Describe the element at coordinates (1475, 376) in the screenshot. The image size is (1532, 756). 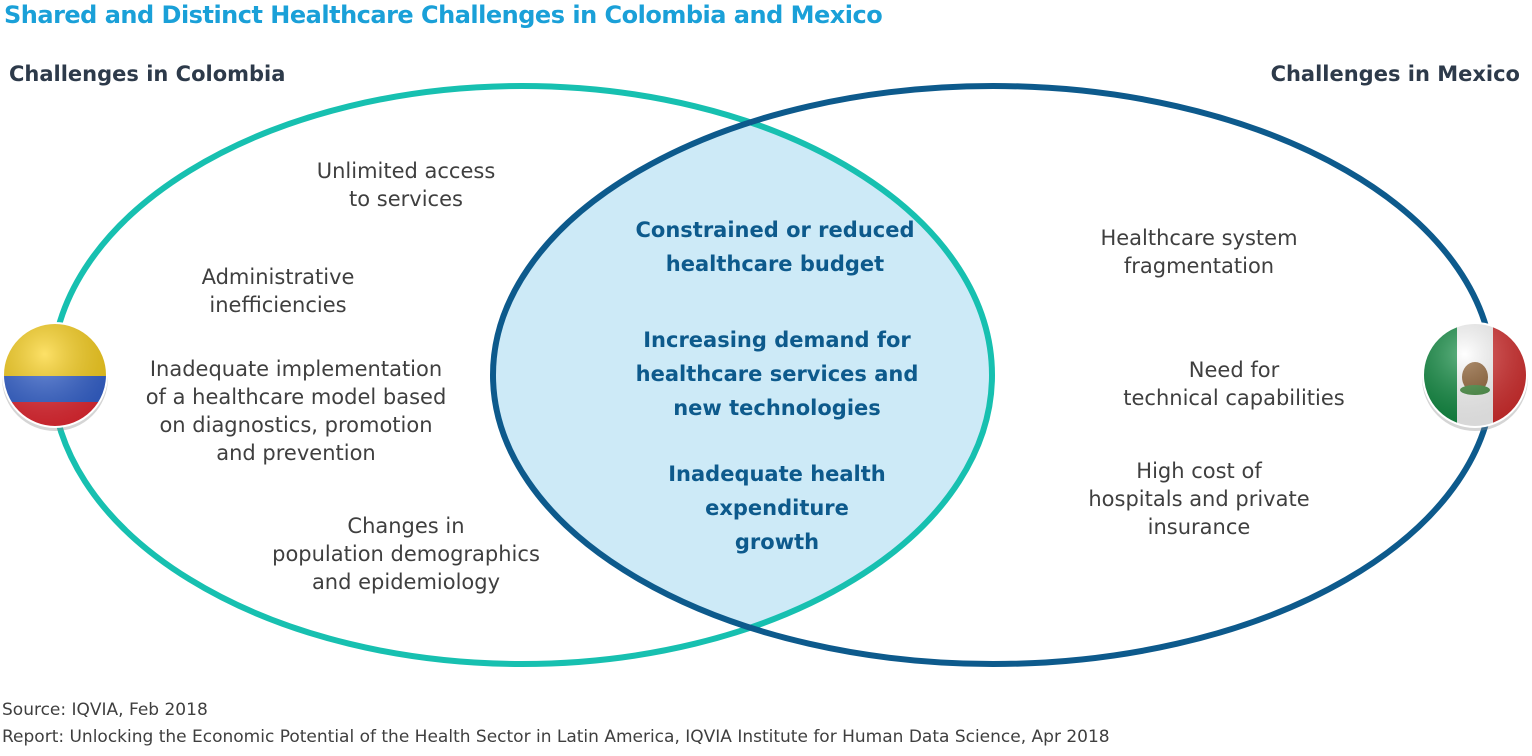
I see `mexico-flag-icon` at that location.